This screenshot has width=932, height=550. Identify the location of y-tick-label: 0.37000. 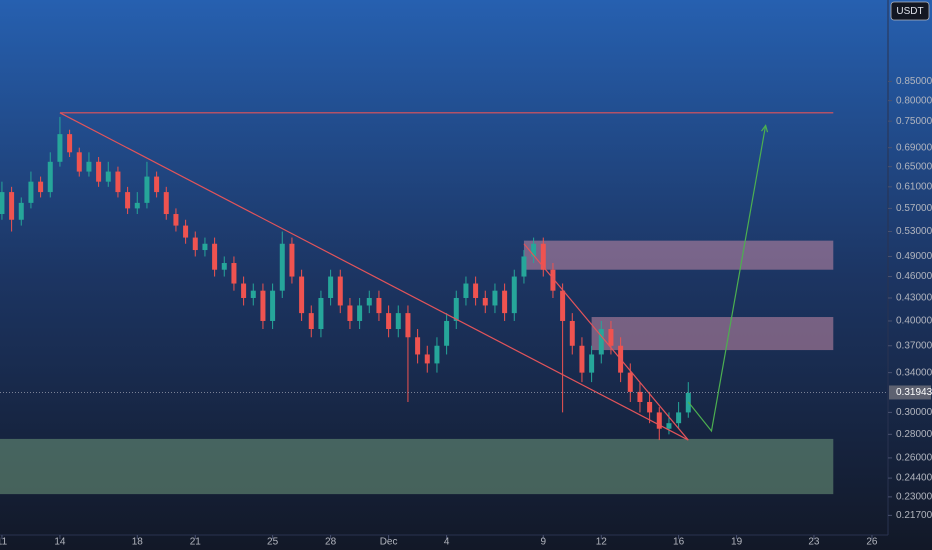
(914, 345).